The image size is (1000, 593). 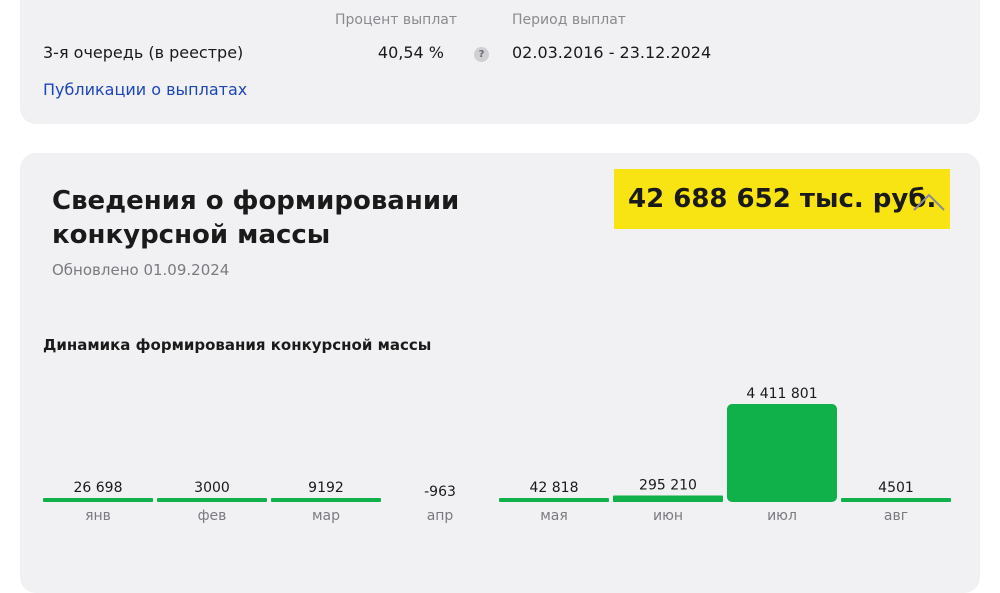 What do you see at coordinates (569, 20) in the screenshot?
I see `header-period: Период выплат` at bounding box center [569, 20].